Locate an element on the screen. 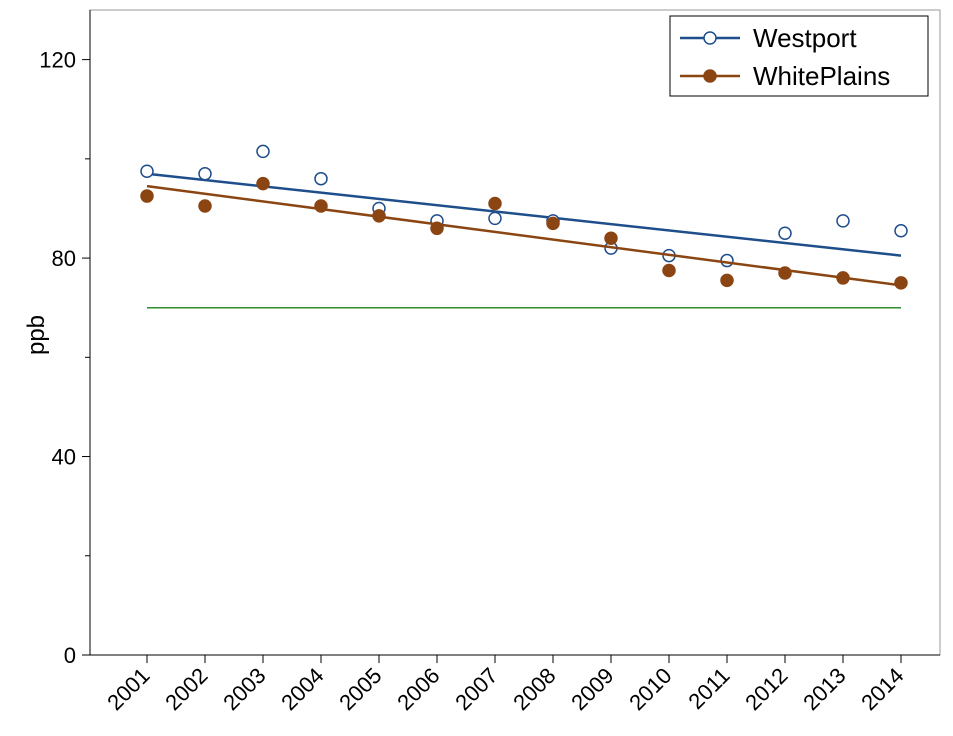 The image size is (953, 736). x-tick-label: 2002 is located at coordinates (186, 689).